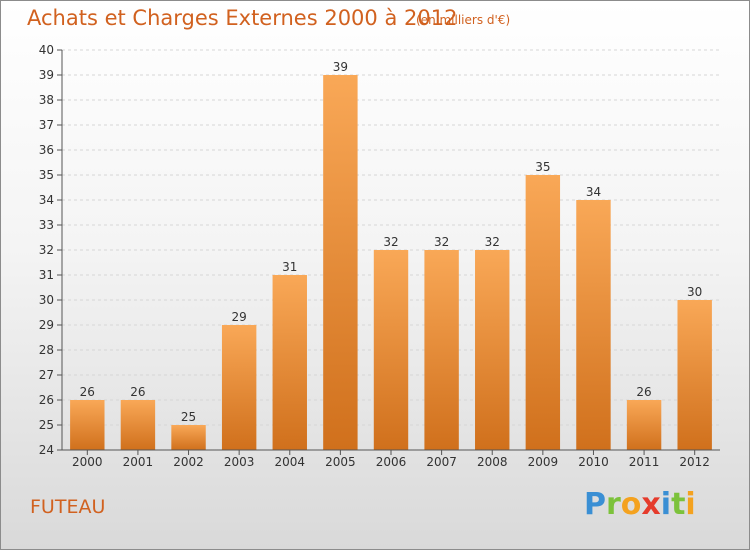 Image resolution: width=750 pixels, height=550 pixels. What do you see at coordinates (340, 67) in the screenshot?
I see `bar-value-label: 39` at bounding box center [340, 67].